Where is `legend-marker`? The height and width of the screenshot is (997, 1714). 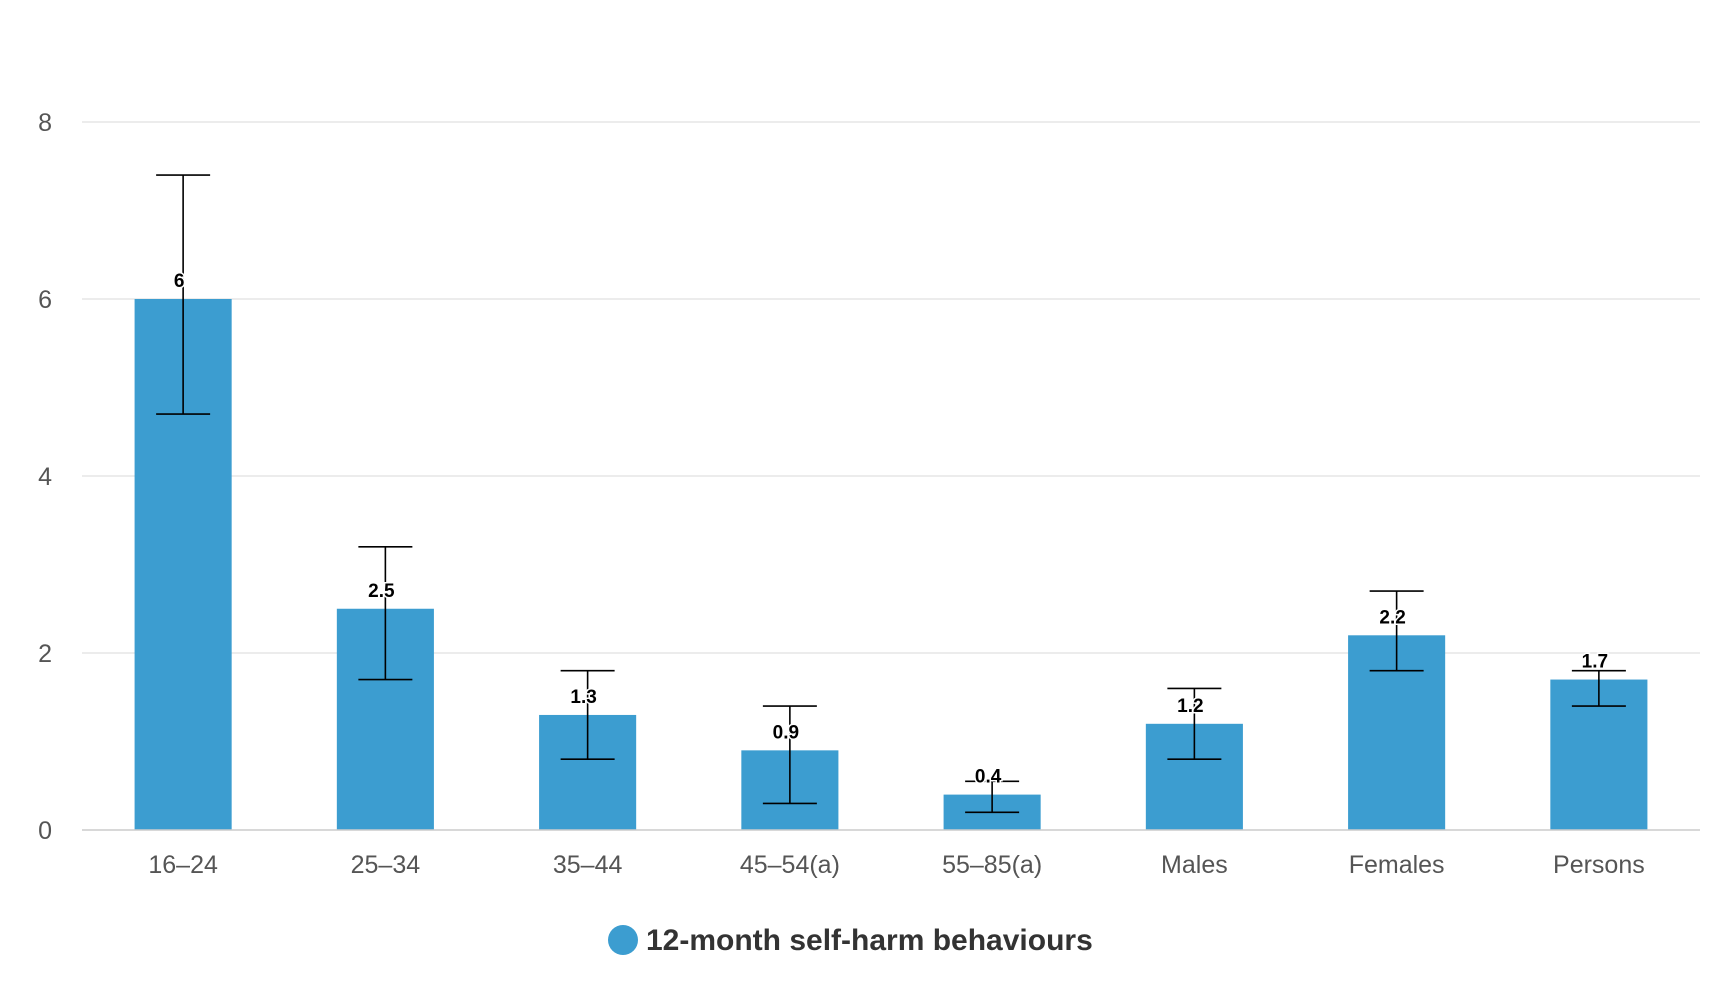 legend-marker is located at coordinates (623, 940).